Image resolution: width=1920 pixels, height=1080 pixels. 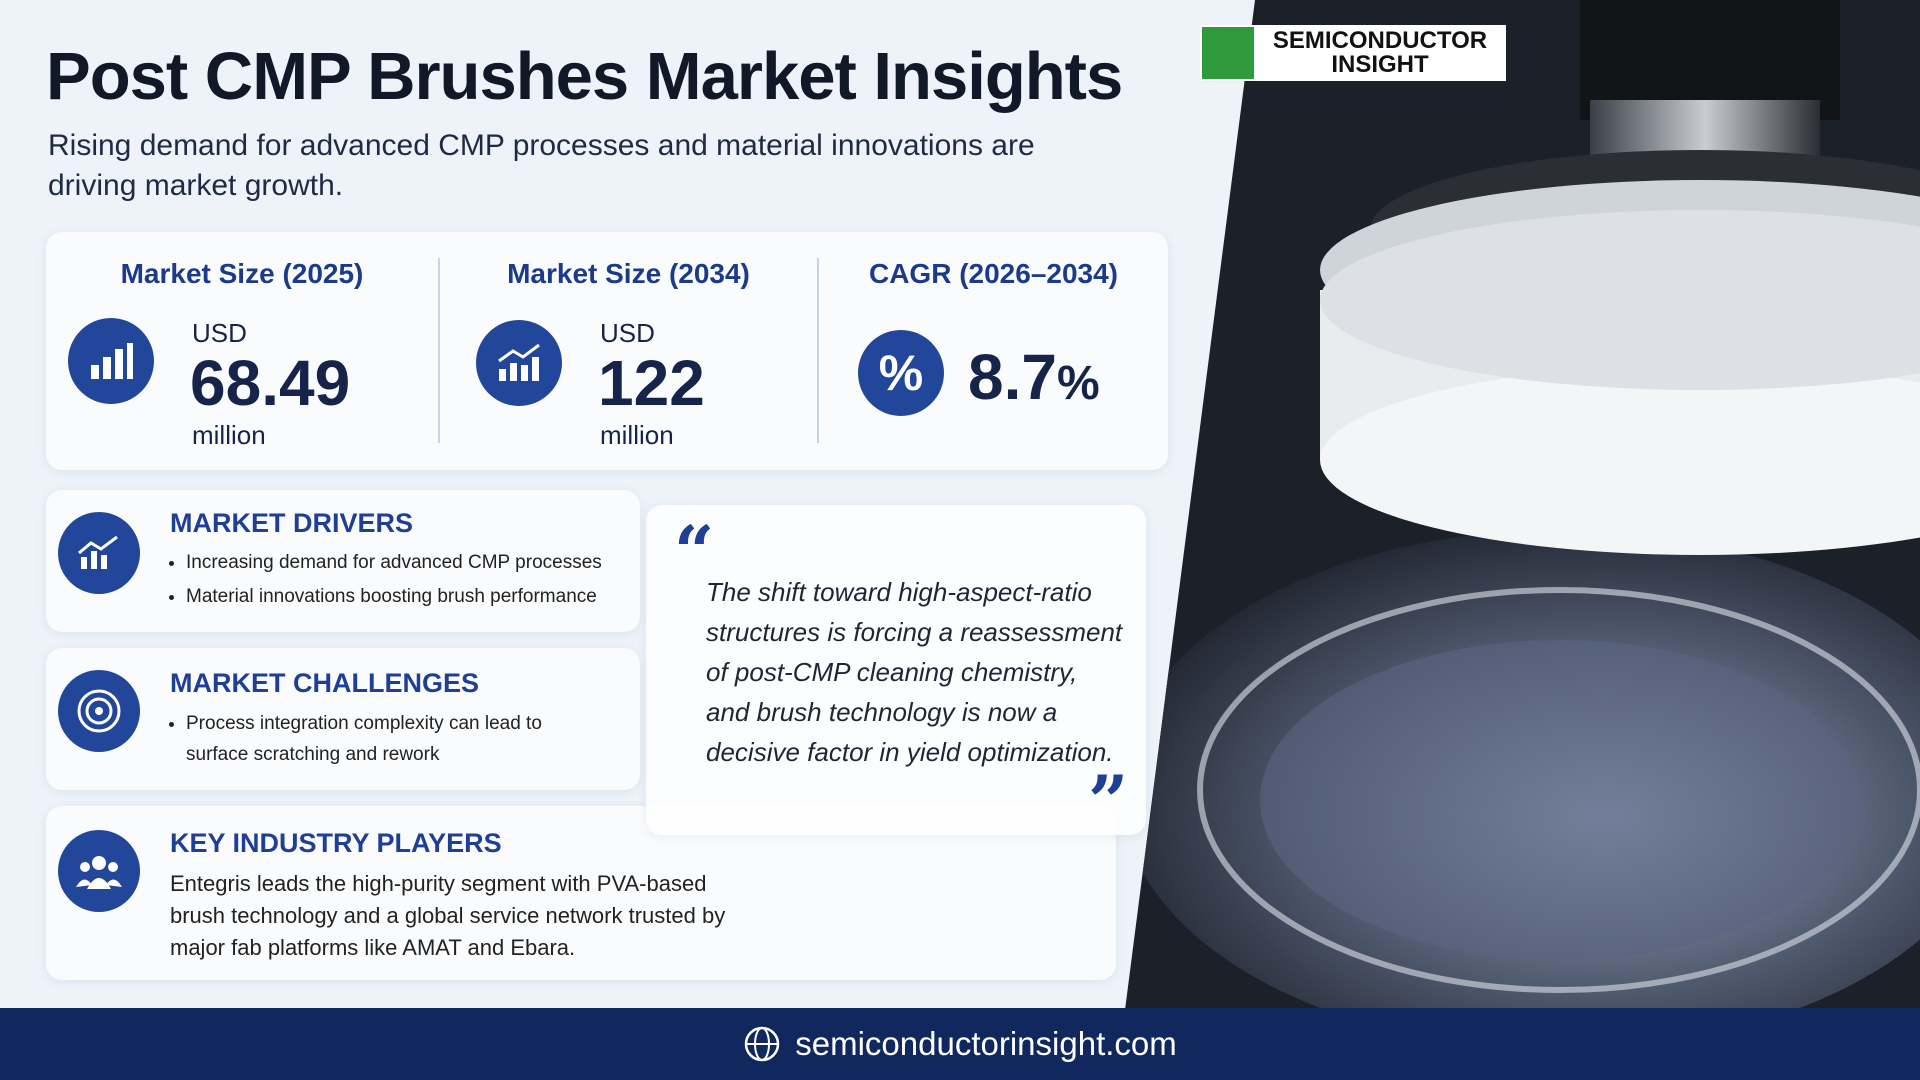 I want to click on stat-icon: %, so click(x=901, y=373).